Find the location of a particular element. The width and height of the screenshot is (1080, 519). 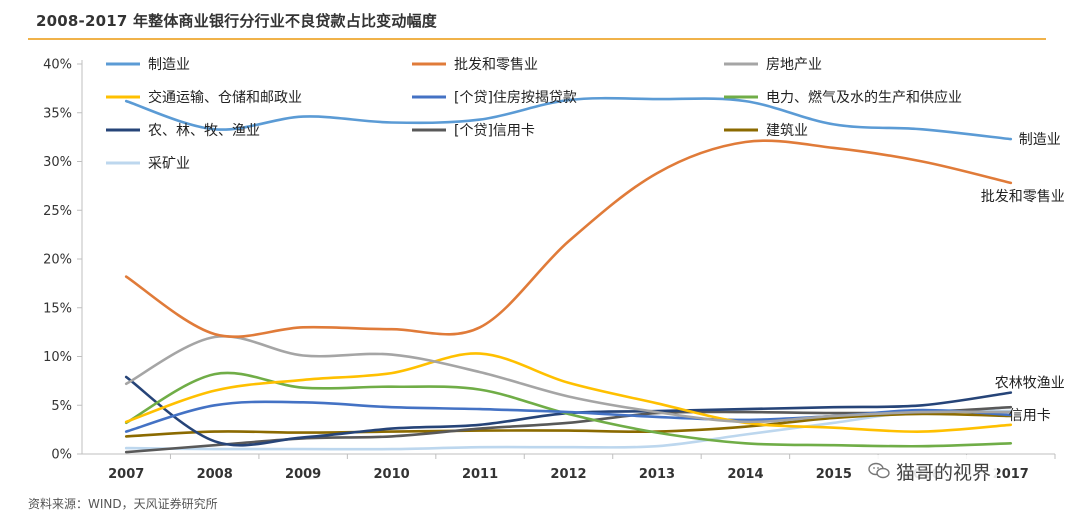

series-end-label: 农林牧渔业 is located at coordinates (1030, 384).